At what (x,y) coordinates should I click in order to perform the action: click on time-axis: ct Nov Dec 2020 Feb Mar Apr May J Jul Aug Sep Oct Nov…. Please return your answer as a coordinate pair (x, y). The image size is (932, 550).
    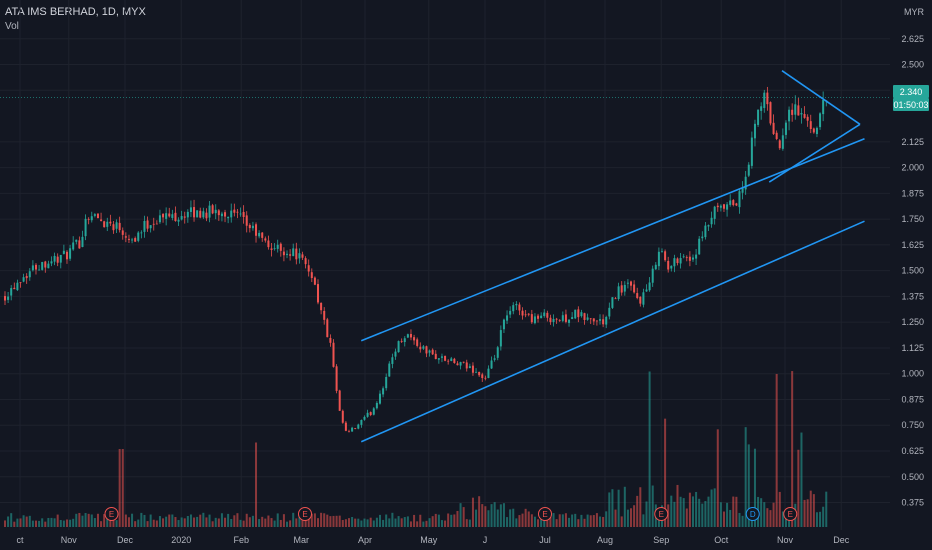
    Looking at the image, I should click on (432, 540).